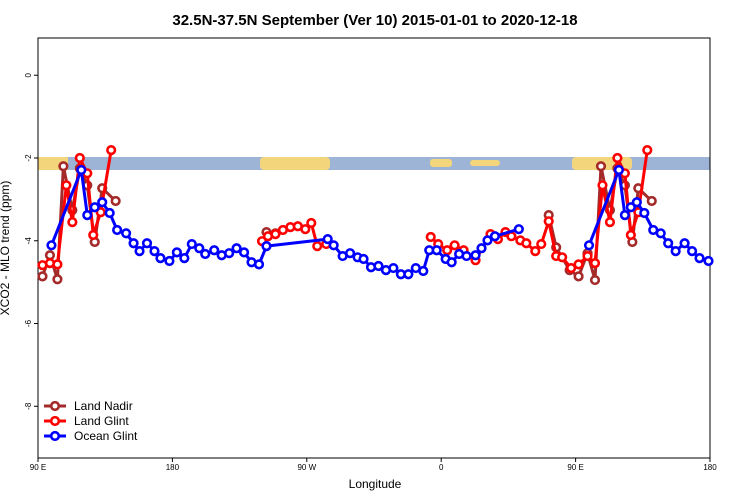 Image resolution: width=750 pixels, height=500 pixels. I want to click on y-tick-label: -2, so click(28, 158).